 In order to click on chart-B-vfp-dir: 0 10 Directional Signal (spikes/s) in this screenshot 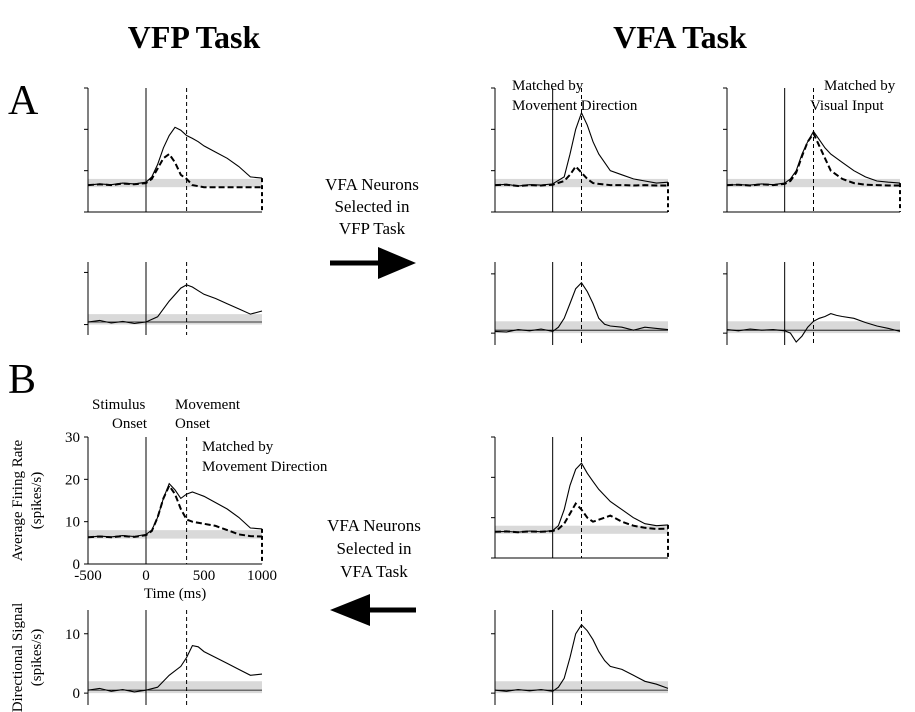, I will do `click(136, 657)`.